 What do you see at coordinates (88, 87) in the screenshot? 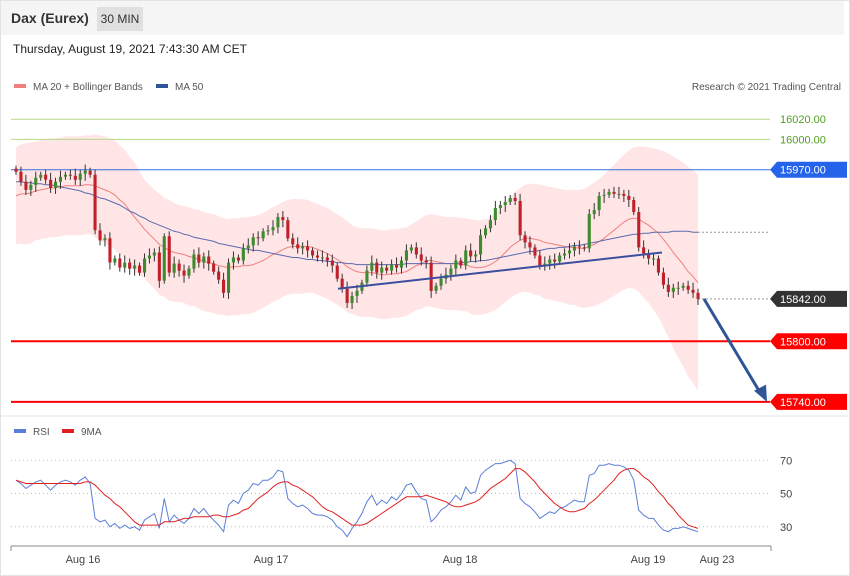
I see `legend-label-ma20: MA 20 + Bollinger Bands` at bounding box center [88, 87].